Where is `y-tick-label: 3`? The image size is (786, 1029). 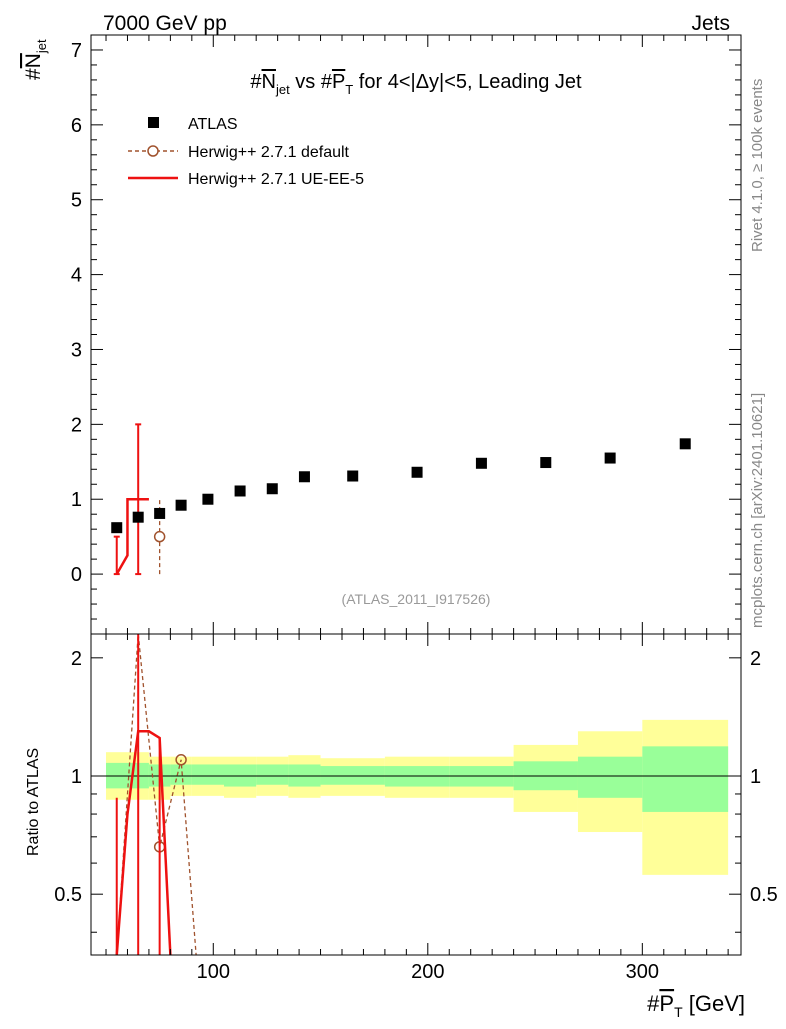
y-tick-label: 3 is located at coordinates (76, 350).